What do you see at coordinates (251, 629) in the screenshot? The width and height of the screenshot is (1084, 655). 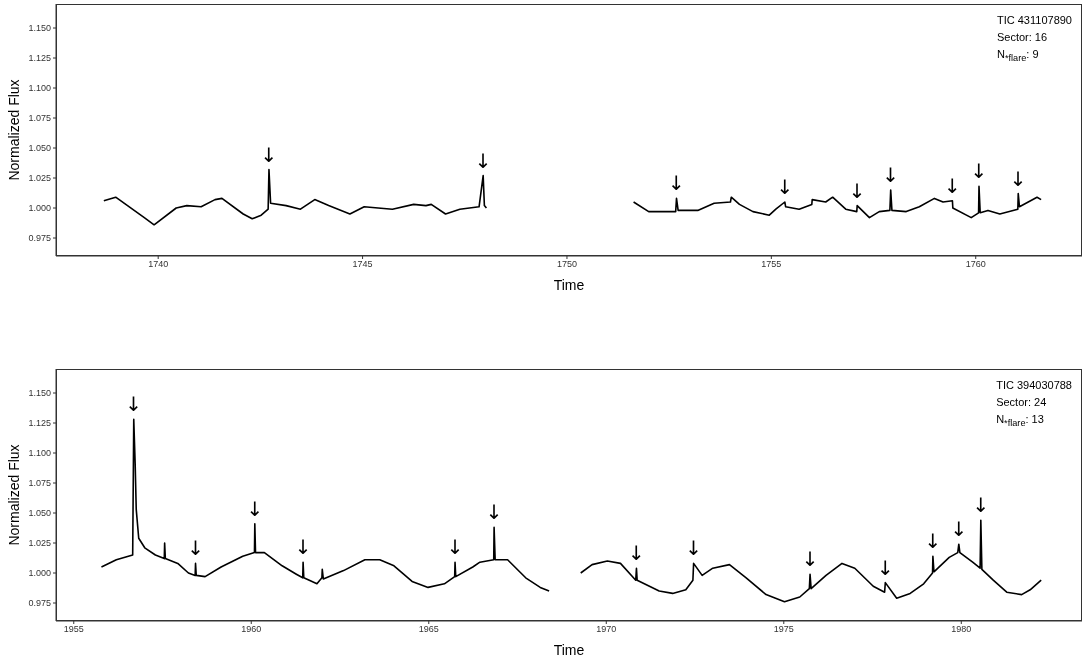 I see `x-tick-label: 1960` at bounding box center [251, 629].